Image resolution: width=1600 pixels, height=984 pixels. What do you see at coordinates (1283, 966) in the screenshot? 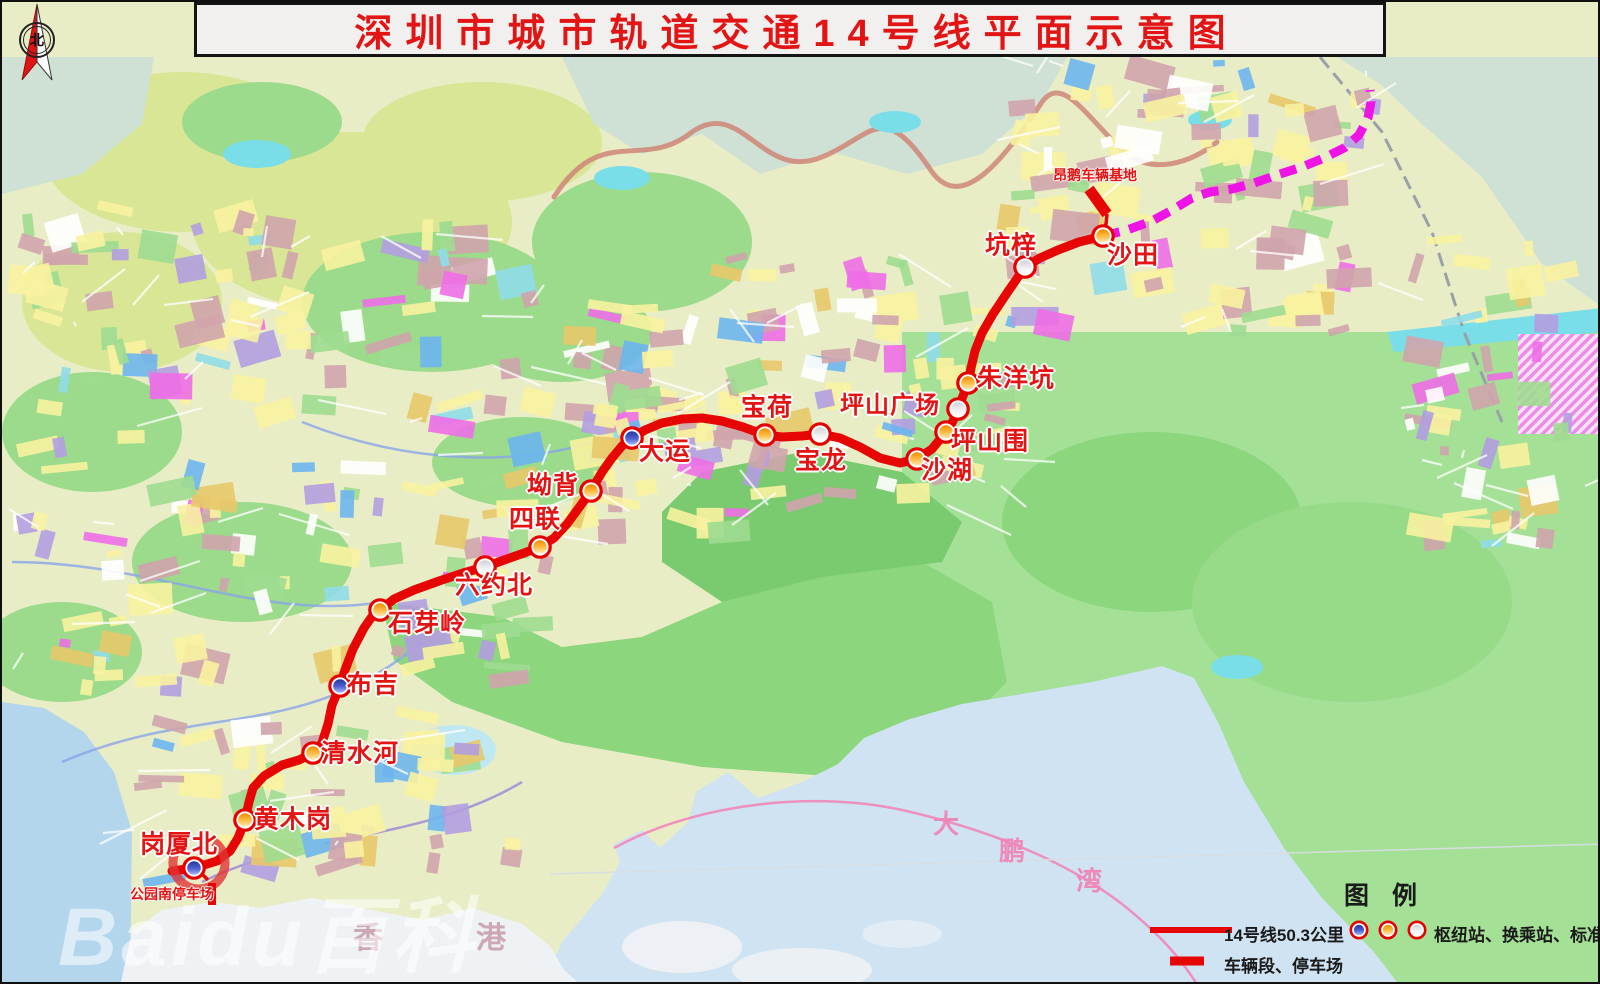
I see `legend-depot-label: 车辆段、停车场` at bounding box center [1283, 966].